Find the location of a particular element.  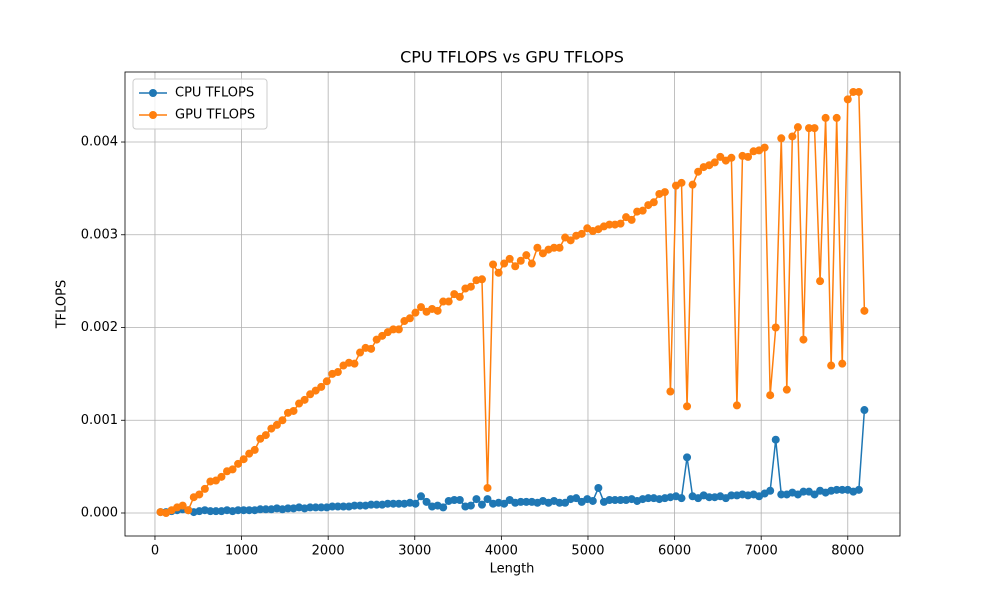

y-tick-label: 0.004 is located at coordinates (99, 142).